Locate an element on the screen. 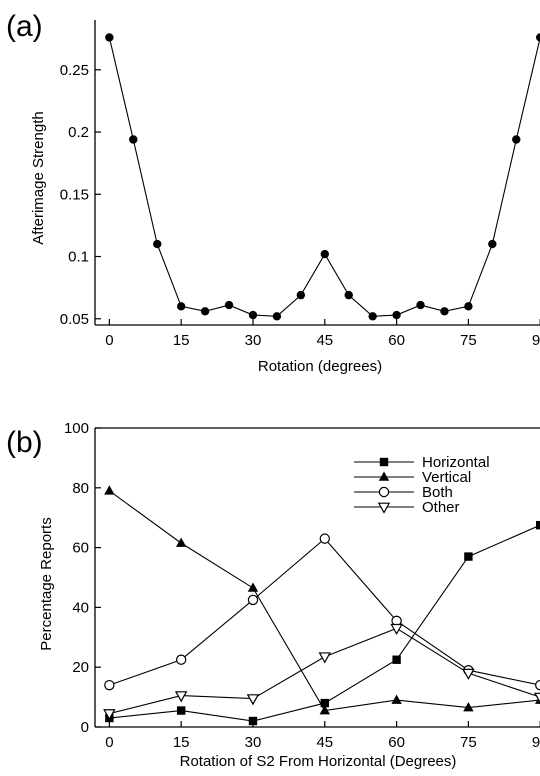 This screenshot has height=776, width=540. panel-a-y-tick-label: 0.1 is located at coordinates (78, 257).